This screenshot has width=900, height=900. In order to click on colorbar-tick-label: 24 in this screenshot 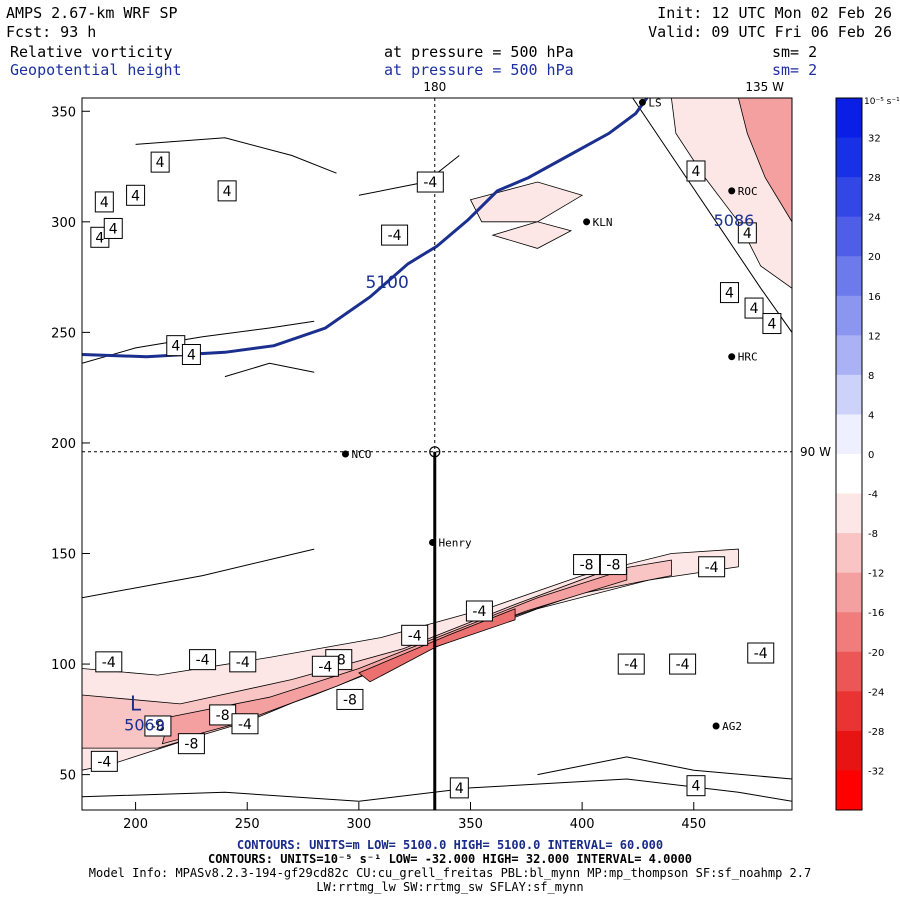, I will do `click(874, 218)`.